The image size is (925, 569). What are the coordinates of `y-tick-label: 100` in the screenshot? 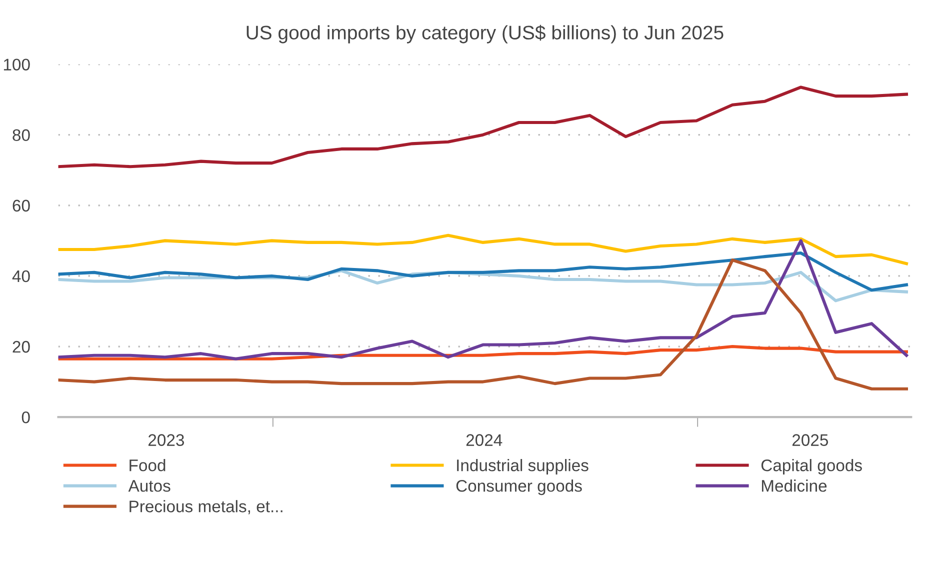 It's located at (17, 64).